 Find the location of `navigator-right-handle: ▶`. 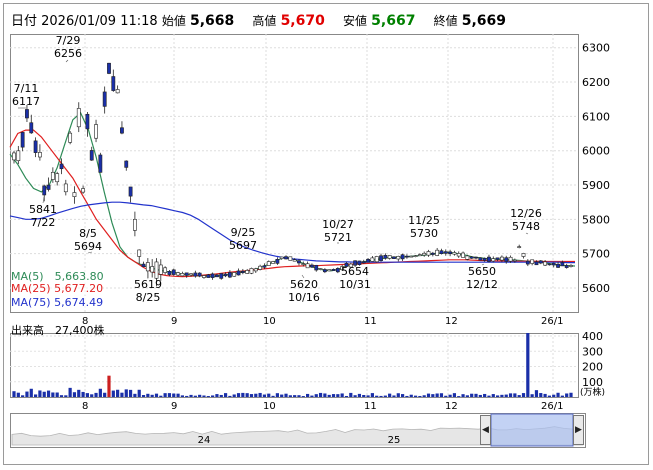

navigator-right-handle: ▶ is located at coordinates (578, 430).